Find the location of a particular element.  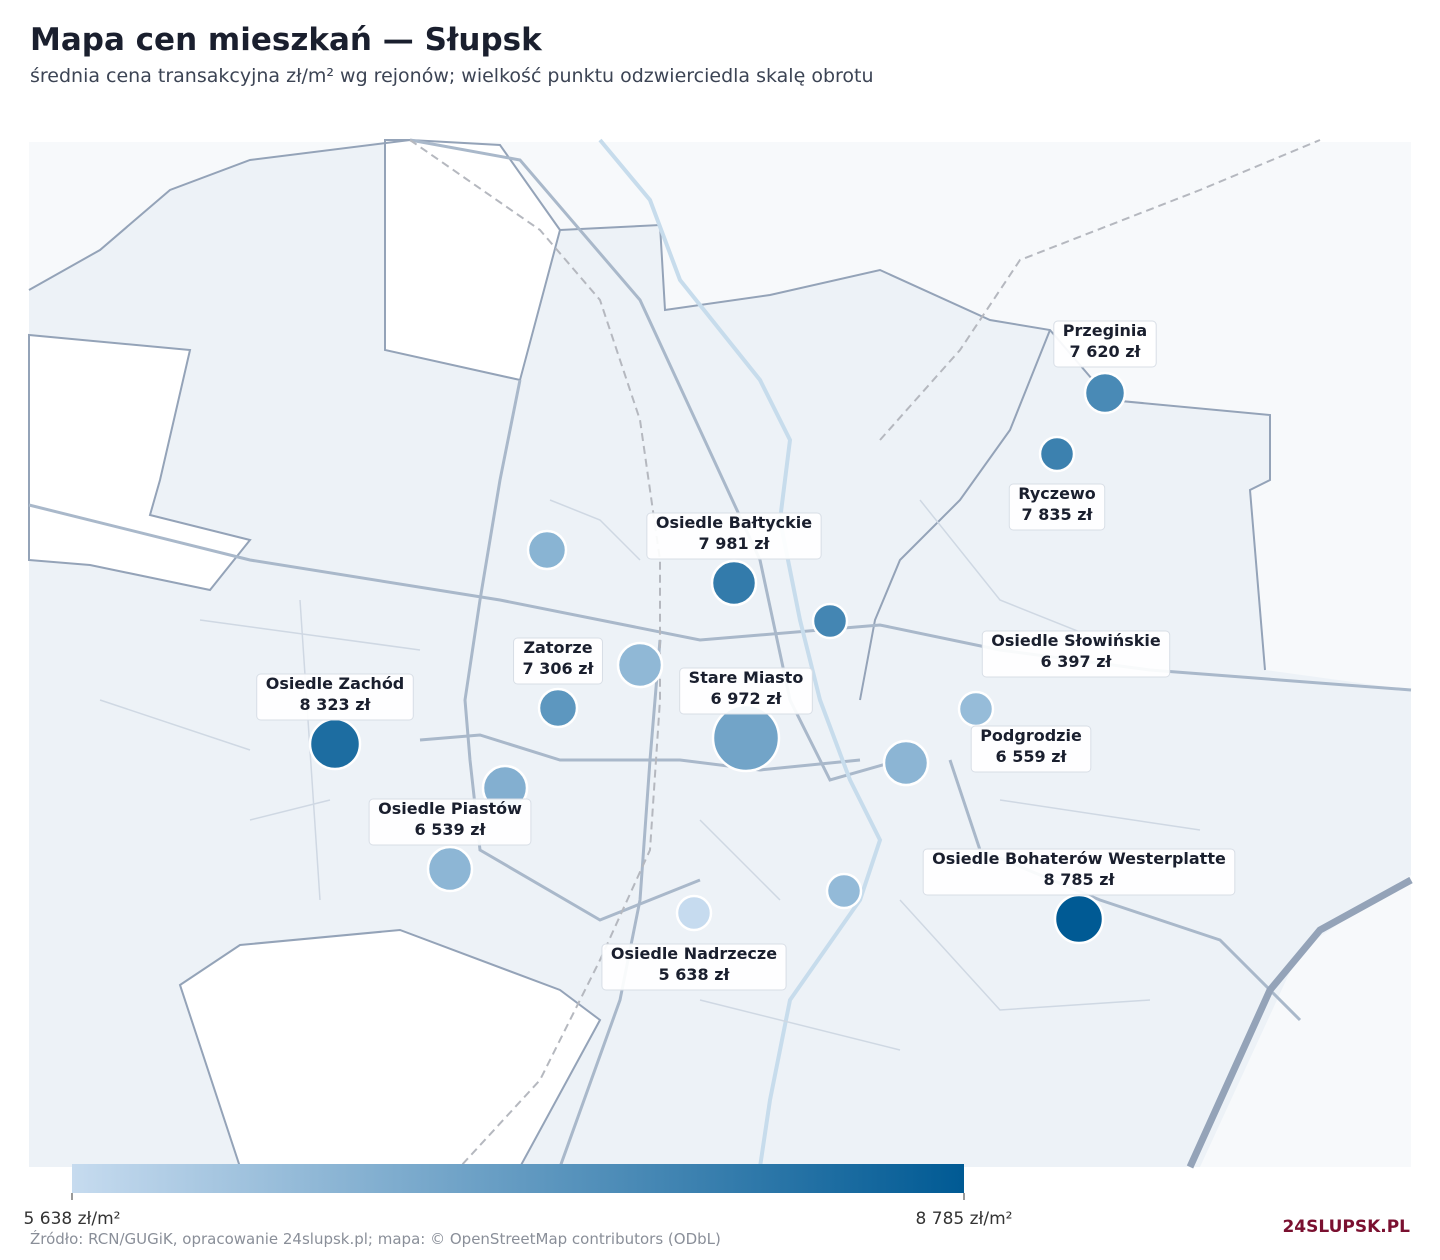

logo: 24SLUPSK.PL is located at coordinates (1346, 1227).